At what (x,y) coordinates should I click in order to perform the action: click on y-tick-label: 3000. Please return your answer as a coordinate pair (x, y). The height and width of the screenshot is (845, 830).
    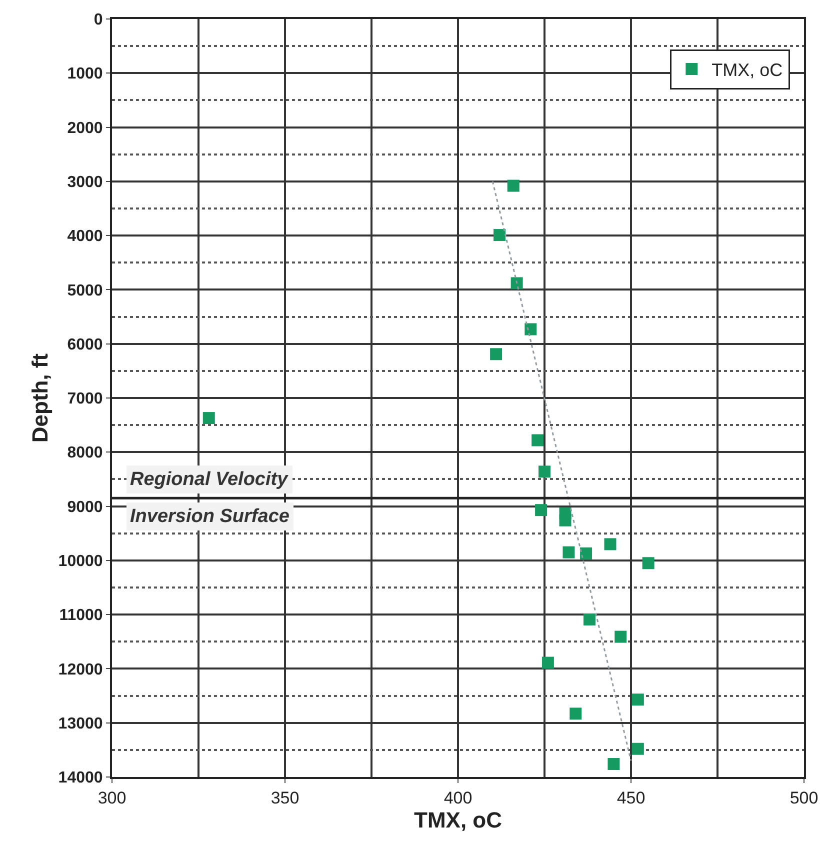
    Looking at the image, I should click on (85, 183).